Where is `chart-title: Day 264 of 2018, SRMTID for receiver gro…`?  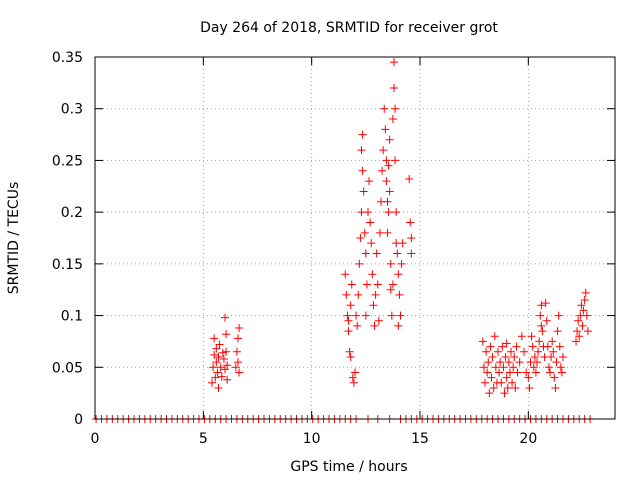 chart-title: Day 264 of 2018, SRMTID for receiver gro… is located at coordinates (349, 28).